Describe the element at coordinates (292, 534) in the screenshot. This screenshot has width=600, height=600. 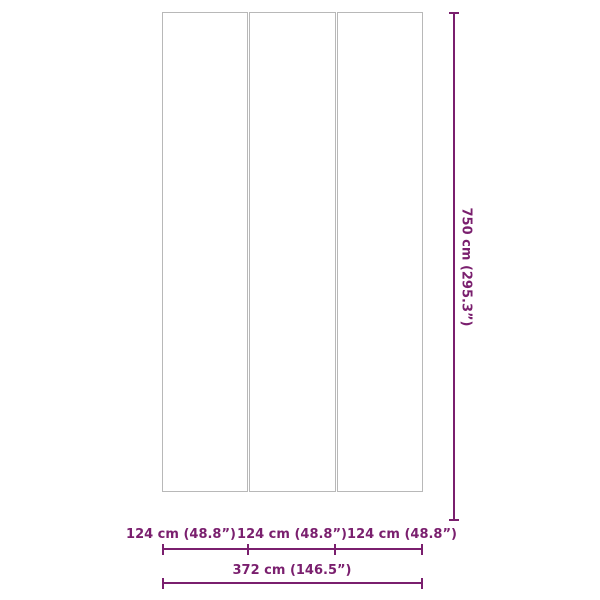
I see `panel-2-width-label: 124 cm (48.8”)` at that location.